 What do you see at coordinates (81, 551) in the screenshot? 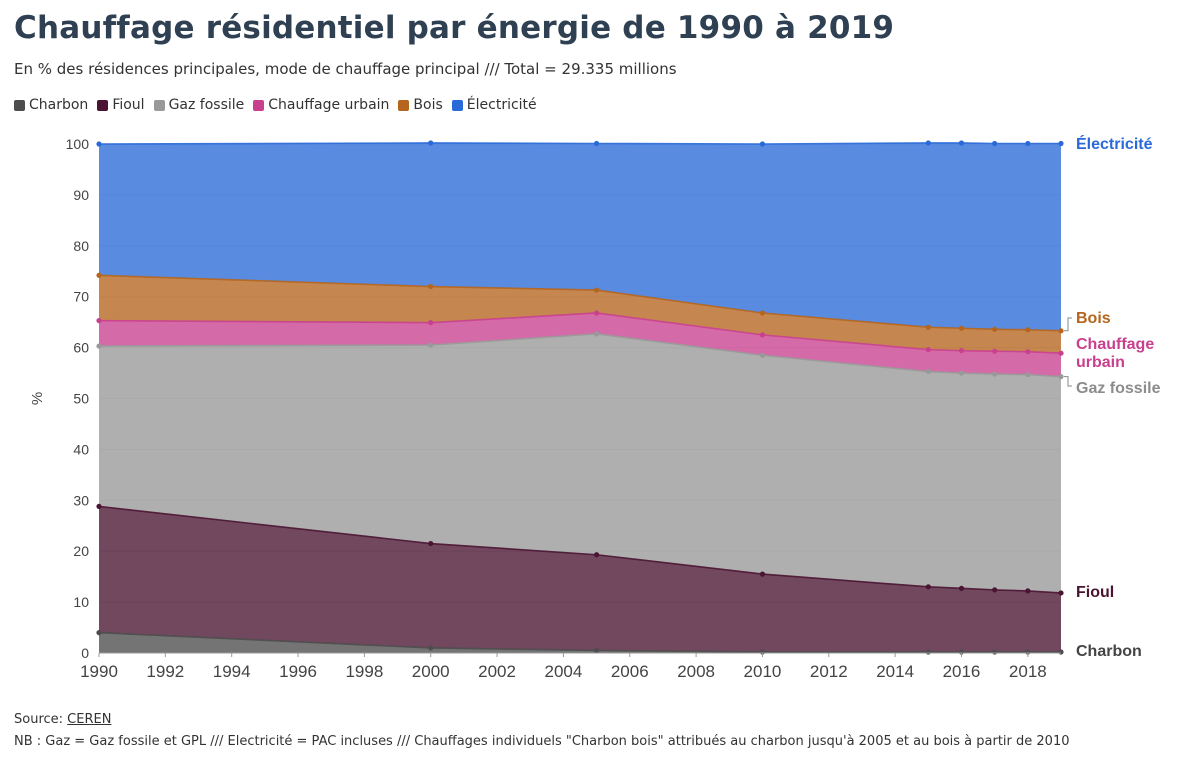
I see `y-tick-label: 20` at bounding box center [81, 551].